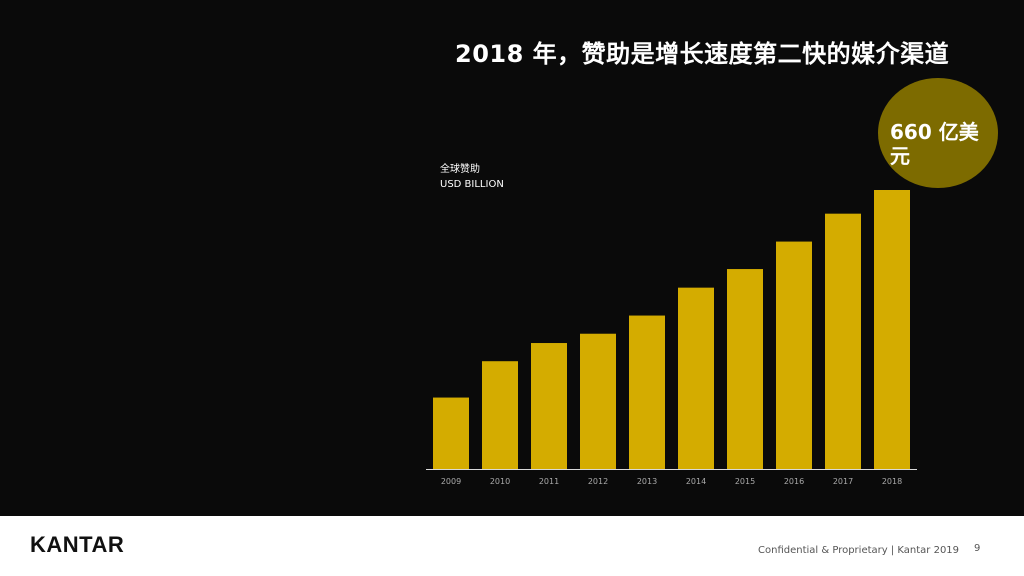 The width and height of the screenshot is (1024, 576). Describe the element at coordinates (472, 177) in the screenshot. I see `y-axis-label: 全球赞助 USD BILLION` at that location.